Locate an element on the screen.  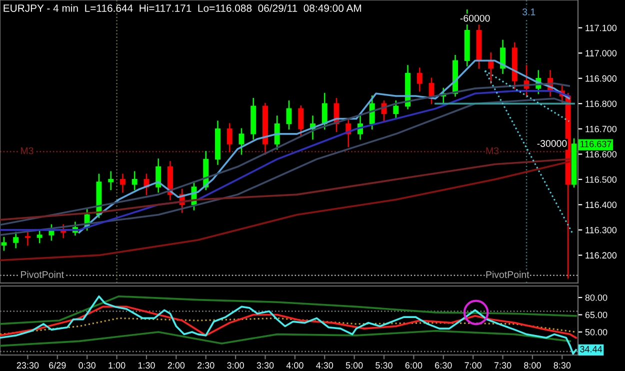
ref-line-label: PivotPoint is located at coordinates (42, 274).